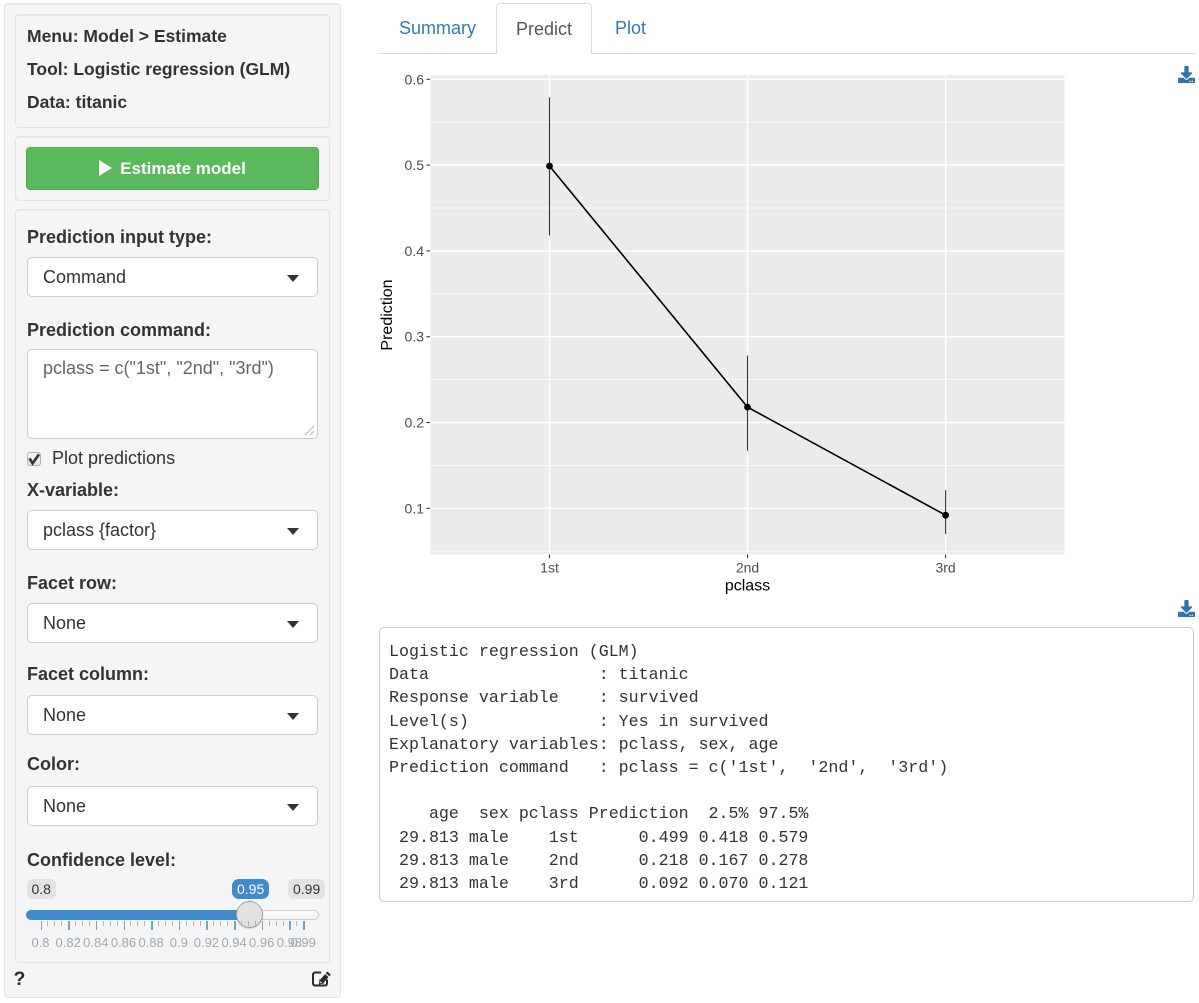  Describe the element at coordinates (747, 586) in the screenshot. I see `svg-text: pclass` at that location.